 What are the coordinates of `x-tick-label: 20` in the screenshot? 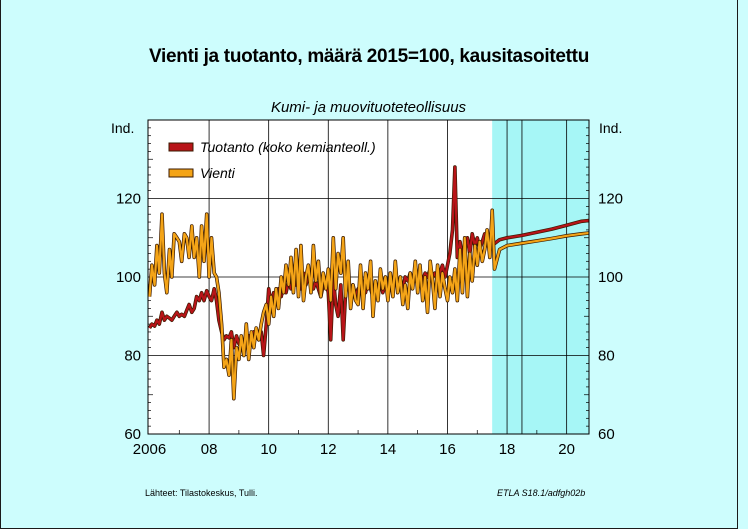 It's located at (566, 449).